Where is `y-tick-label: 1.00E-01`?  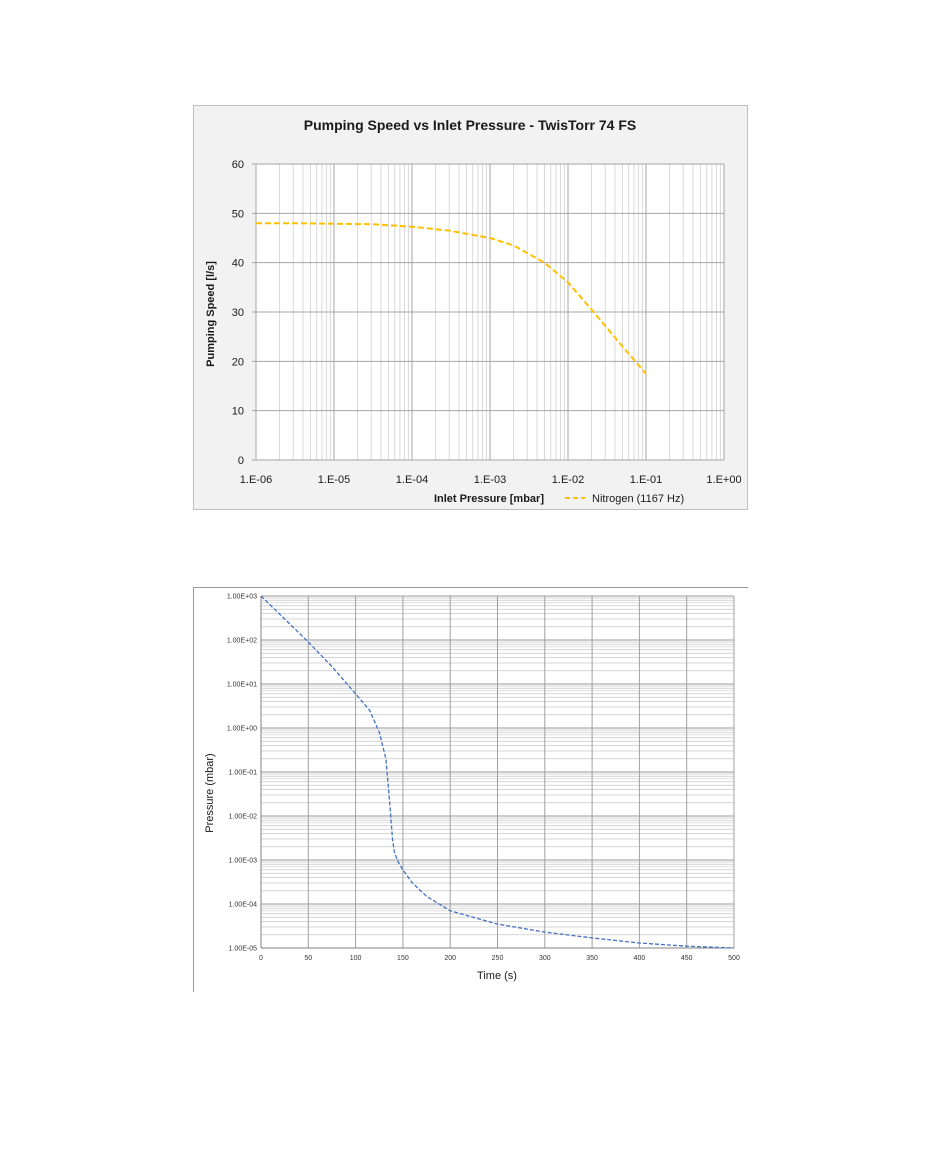 y-tick-label: 1.00E-01 is located at coordinates (243, 773).